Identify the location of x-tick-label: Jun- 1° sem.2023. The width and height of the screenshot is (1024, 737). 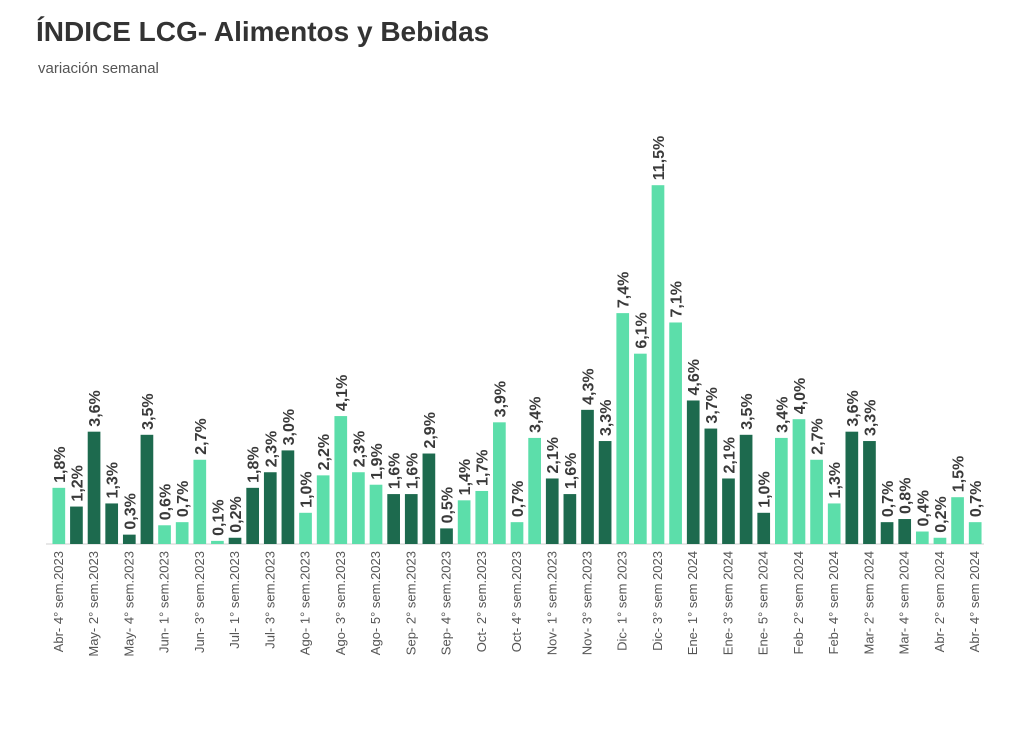
(164, 602).